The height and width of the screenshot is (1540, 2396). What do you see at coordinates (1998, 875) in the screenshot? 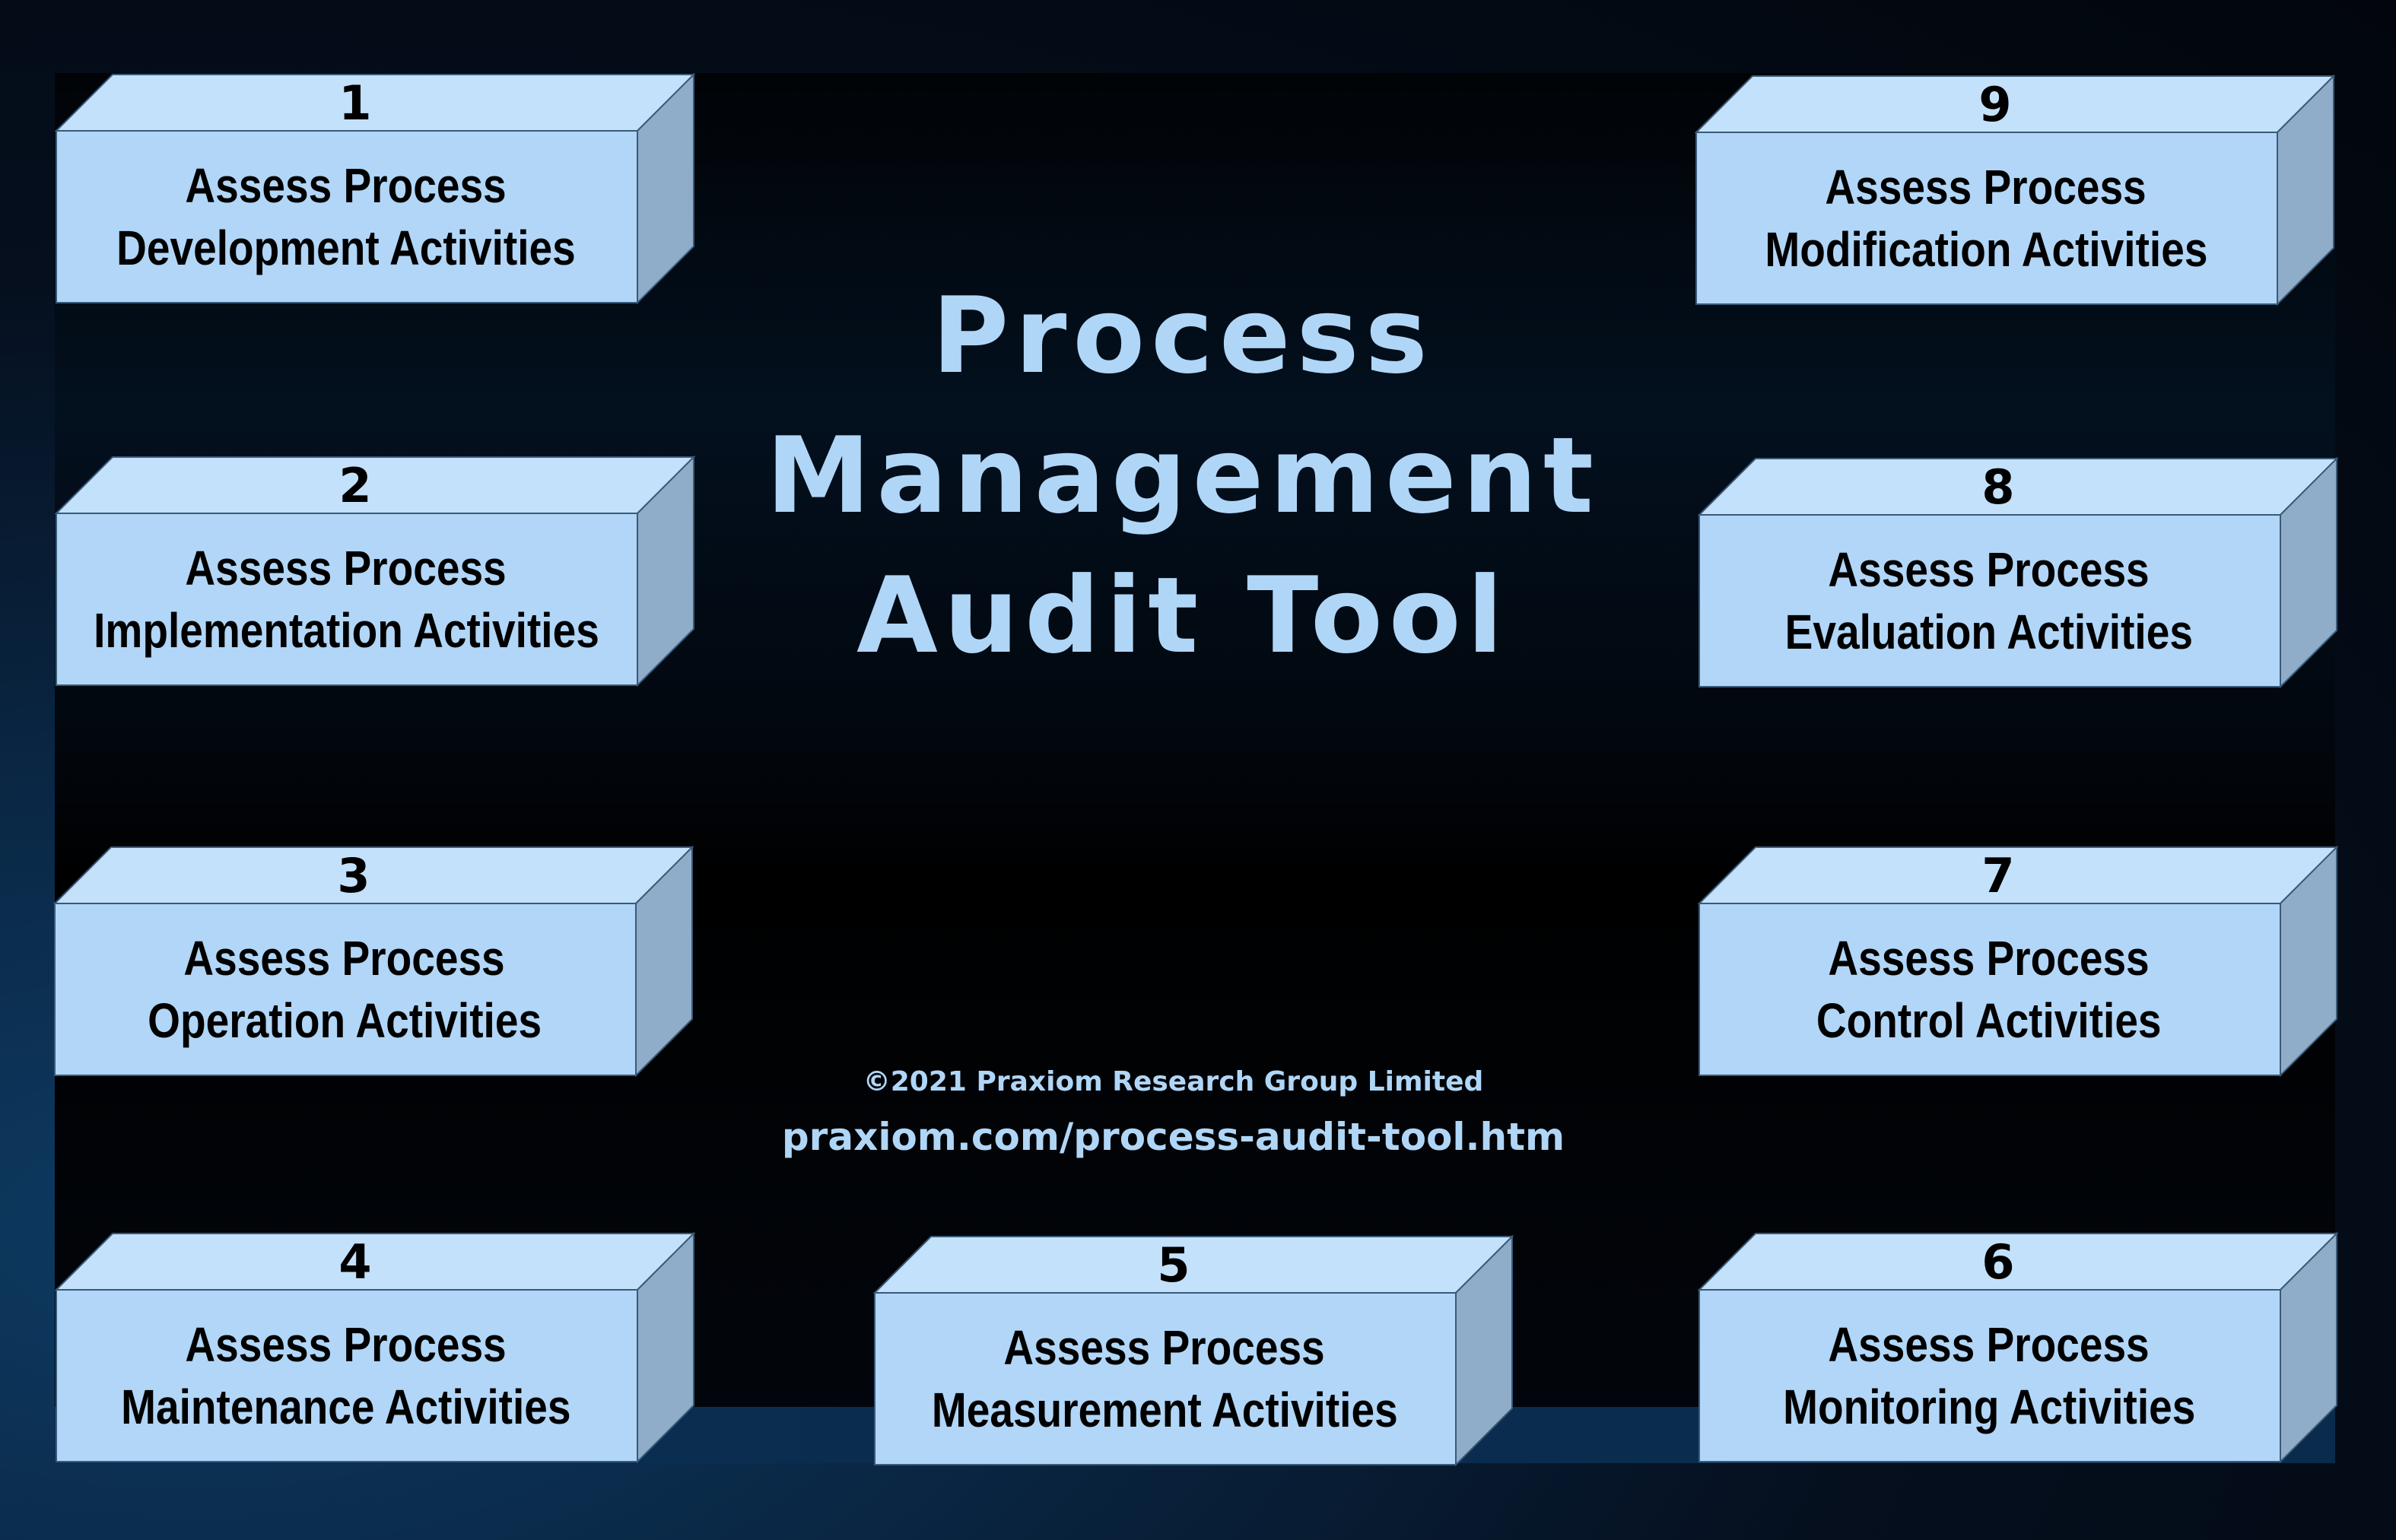
I see `step-number: 7` at bounding box center [1998, 875].